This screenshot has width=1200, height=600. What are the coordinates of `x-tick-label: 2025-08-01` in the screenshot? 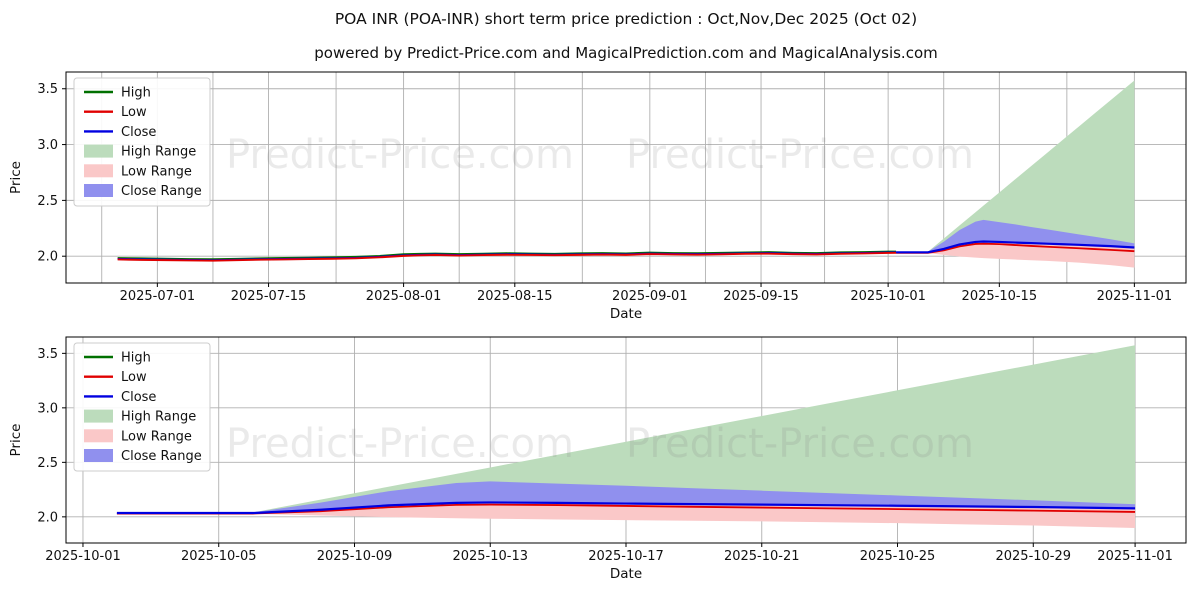 It's located at (404, 296).